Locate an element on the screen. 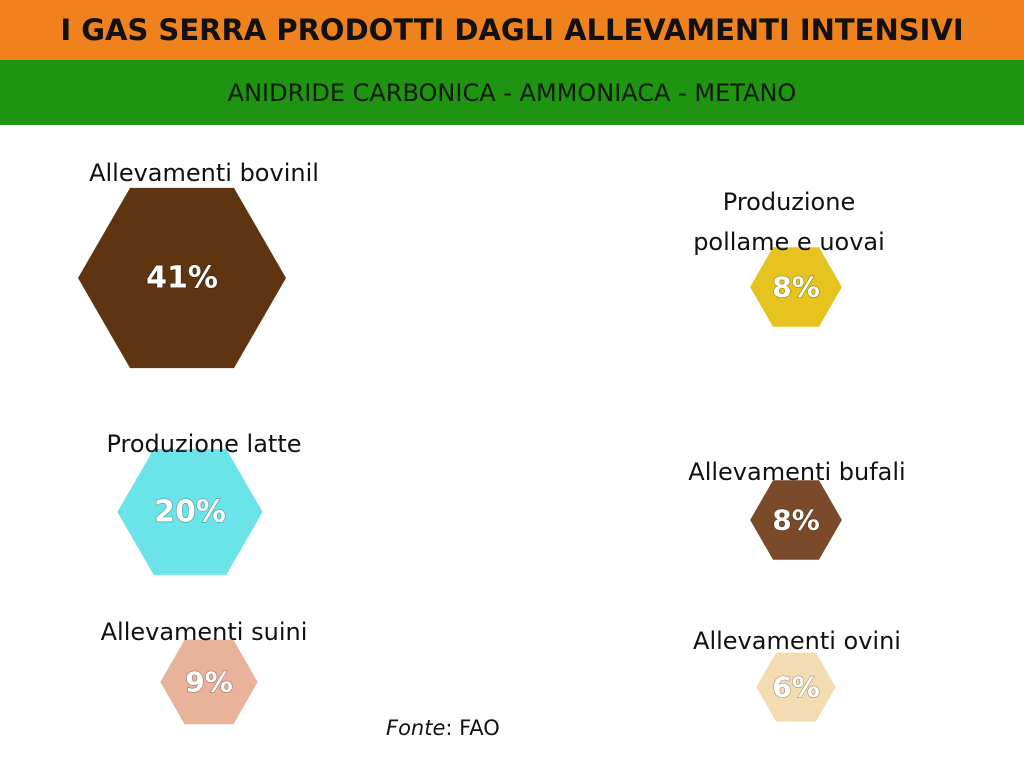 The height and width of the screenshot is (768, 1024). value-label-4: 8% is located at coordinates (796, 520).